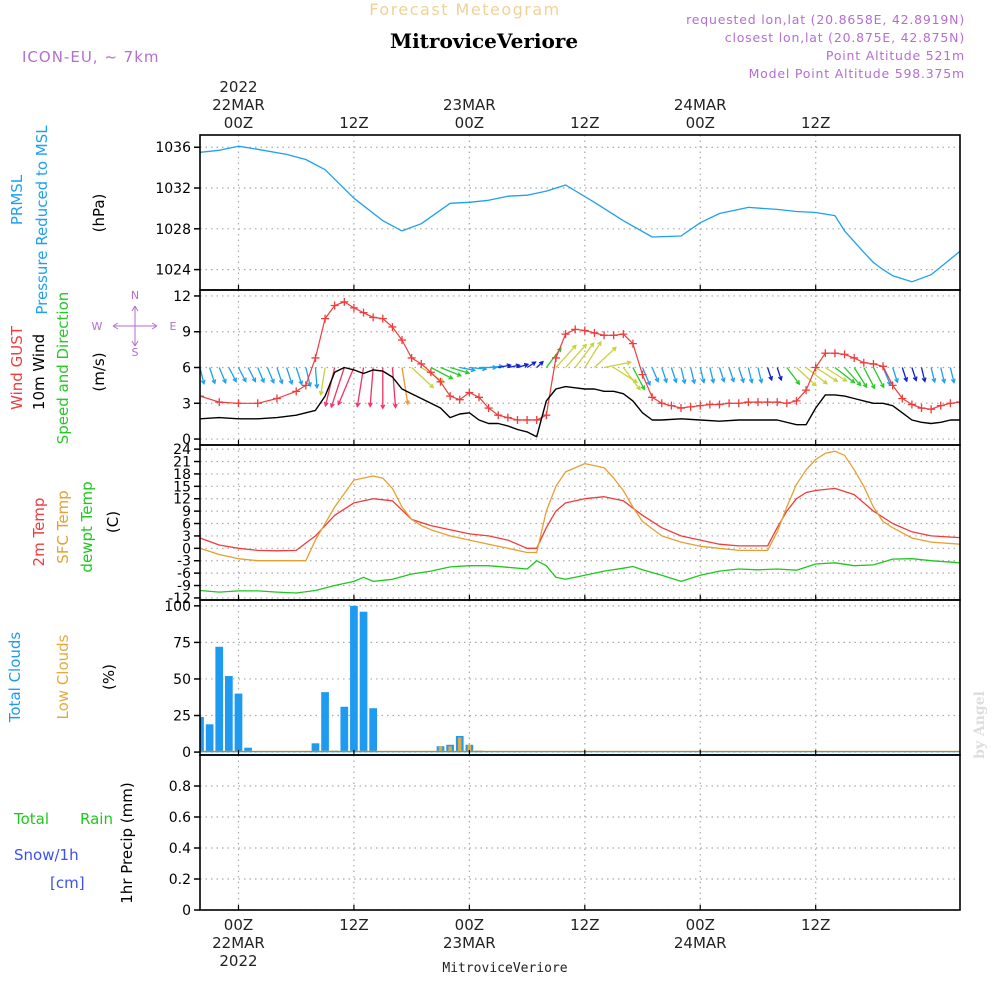 The height and width of the screenshot is (1000, 1000). I want to click on panel-clouds-data, so click(580, 679).